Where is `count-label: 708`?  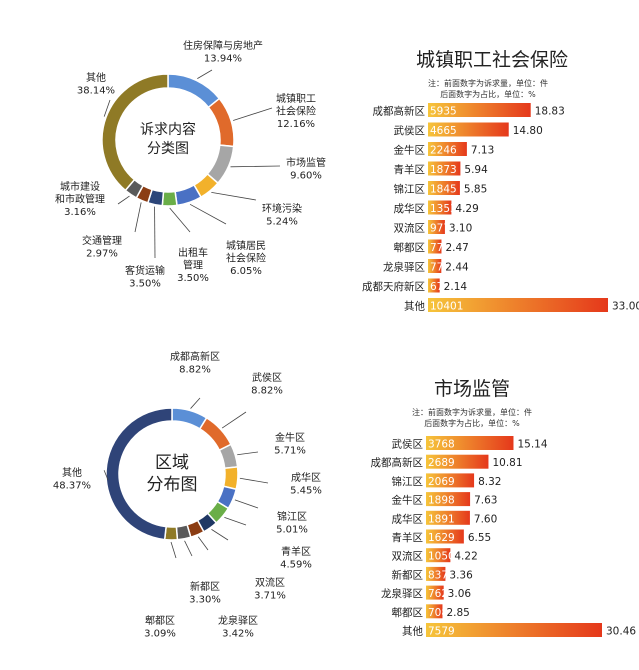 count-label: 708 is located at coordinates (438, 613).